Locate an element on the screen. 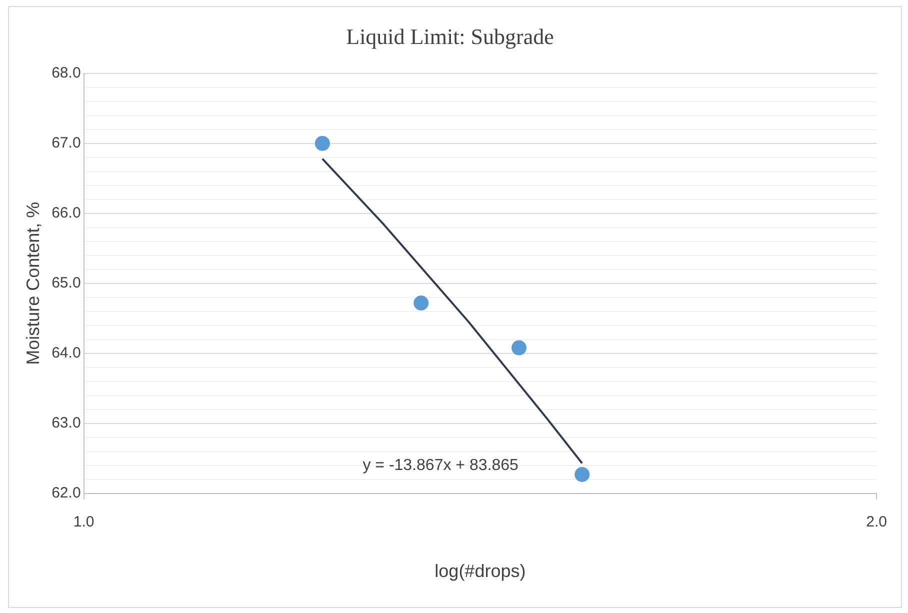  y-tick-label: 63.0 is located at coordinates (66, 423).